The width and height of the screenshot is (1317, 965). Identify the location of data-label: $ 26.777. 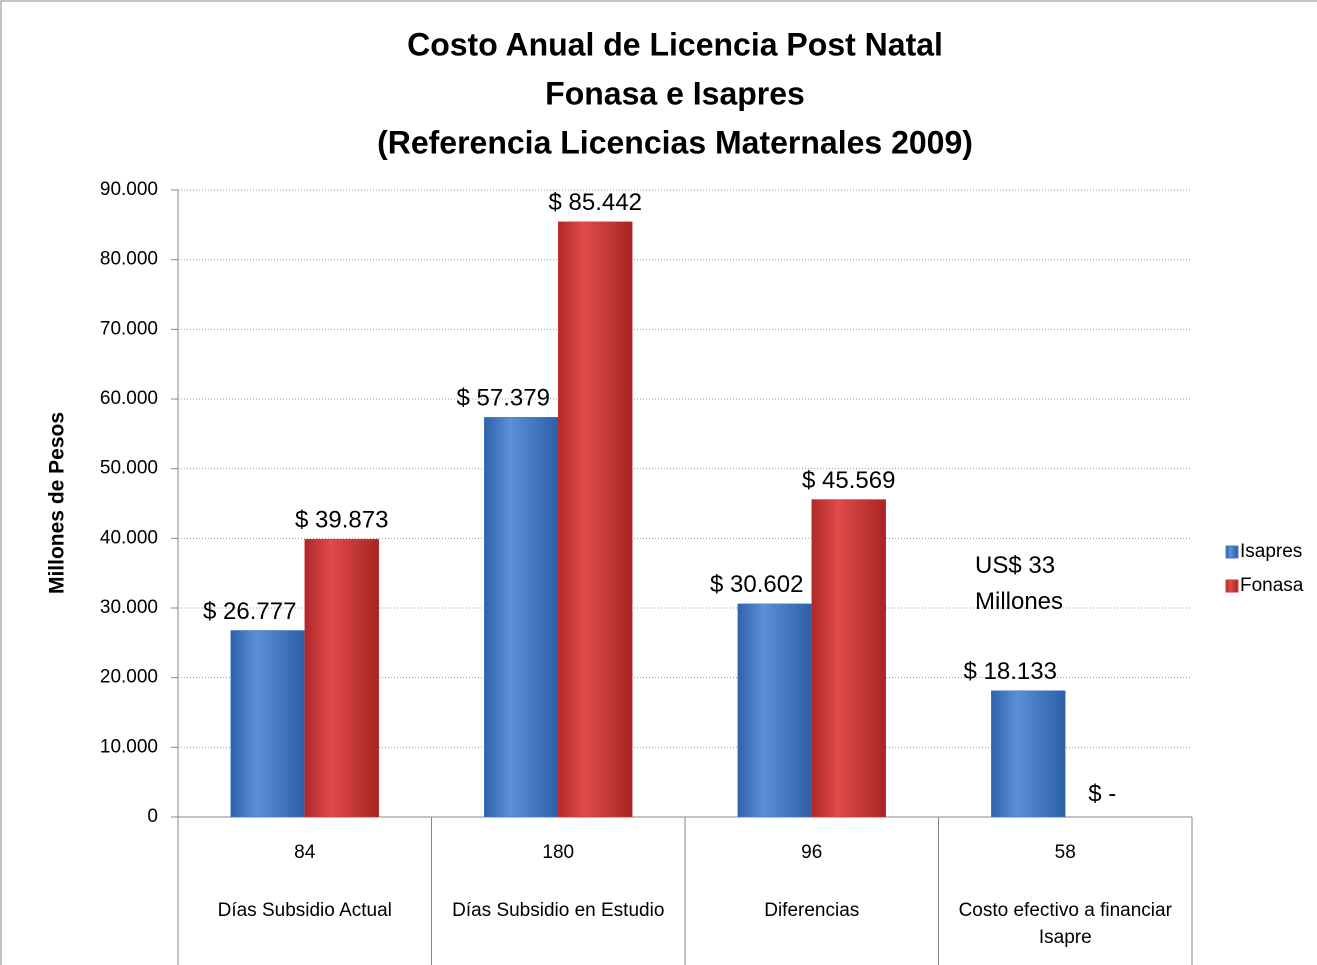
(249, 611).